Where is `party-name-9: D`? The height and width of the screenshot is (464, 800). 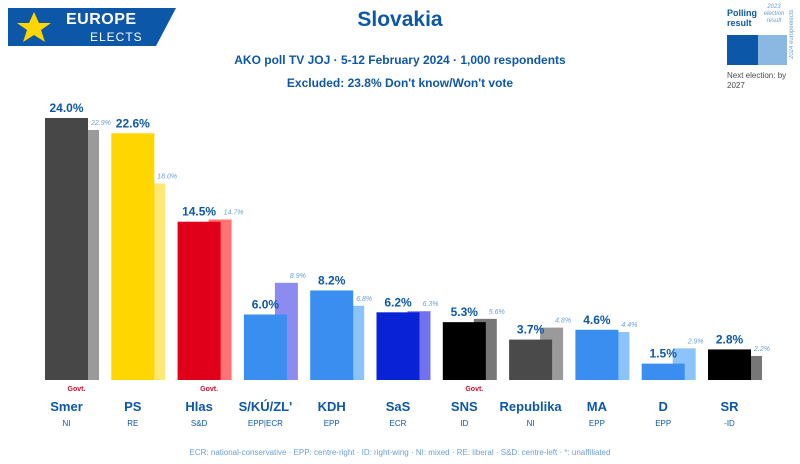 party-name-9: D is located at coordinates (663, 406).